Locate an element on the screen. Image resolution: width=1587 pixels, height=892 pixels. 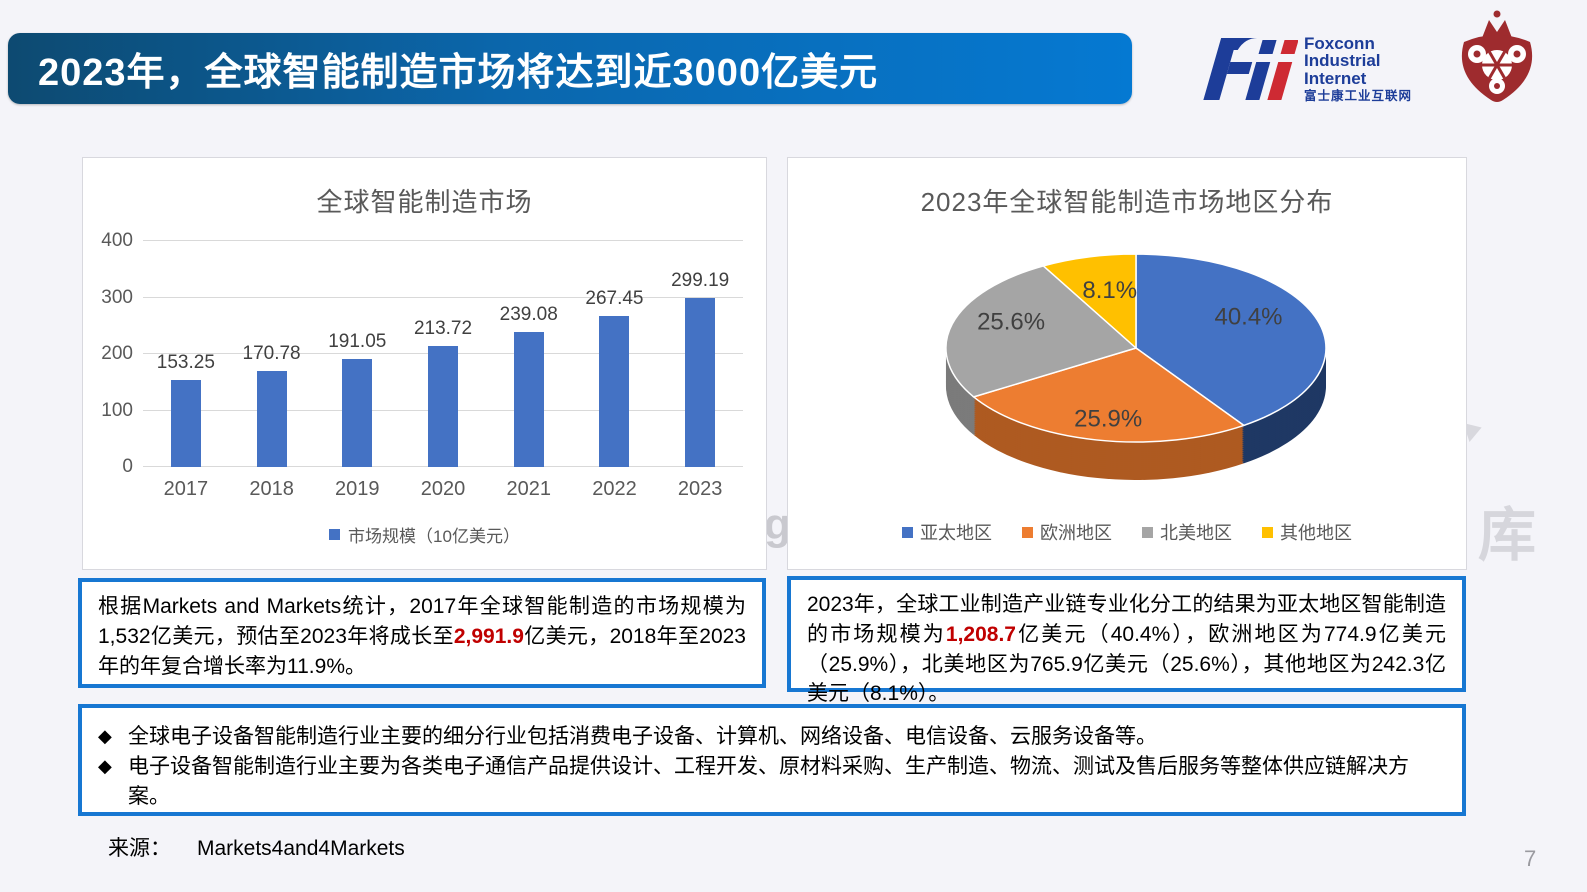
bar-column-2023: 299.19 is located at coordinates (700, 354).